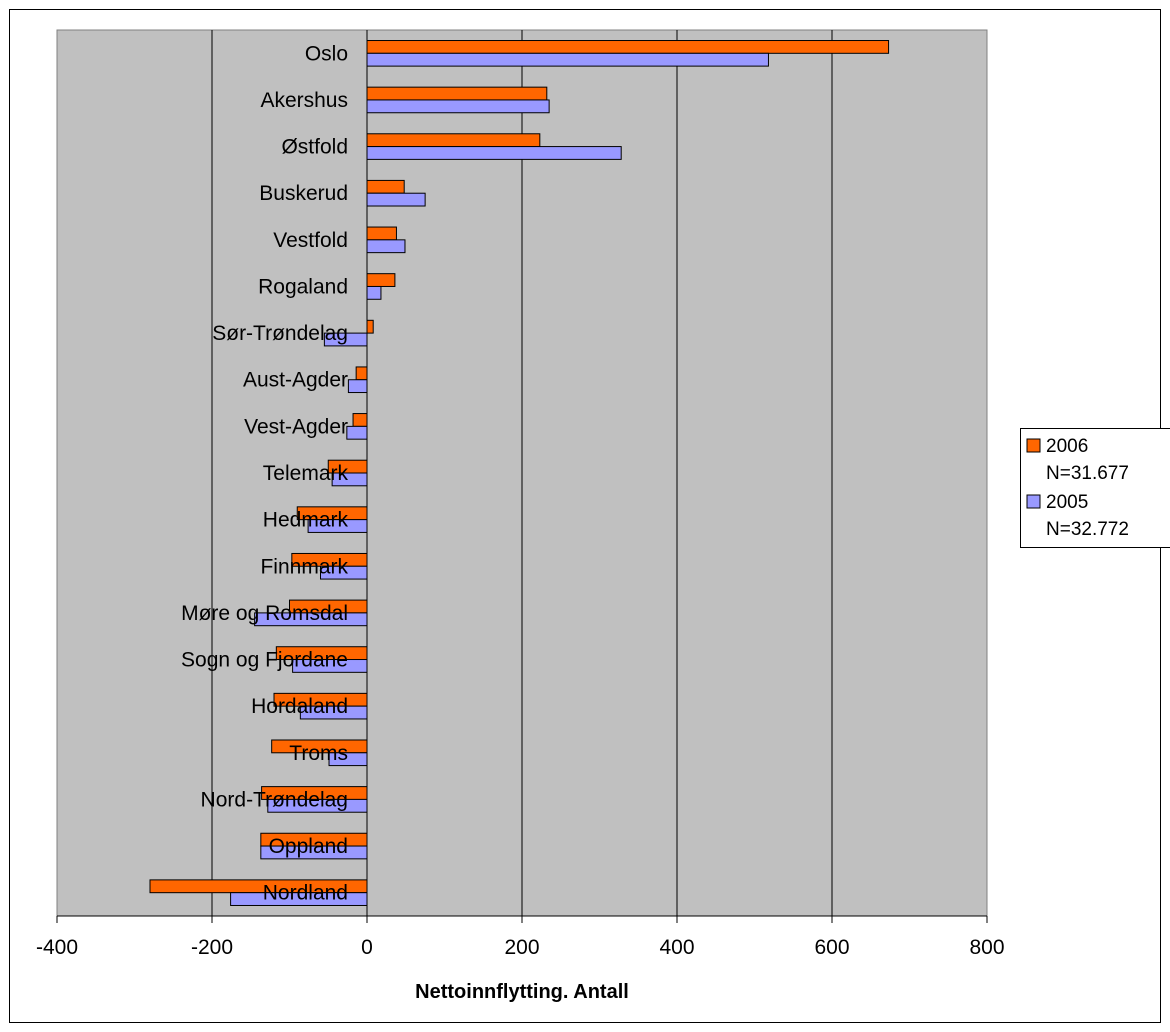 The height and width of the screenshot is (1032, 1170). Describe the element at coordinates (986, 947) in the screenshot. I see `x-tick-label: 800` at that location.